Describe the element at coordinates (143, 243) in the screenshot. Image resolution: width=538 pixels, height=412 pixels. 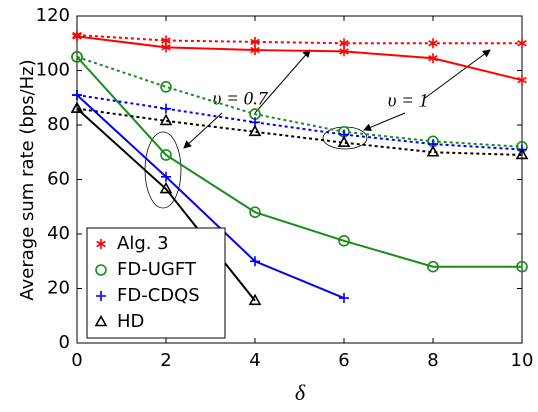
I see `legend-label: Alg. 3` at that location.